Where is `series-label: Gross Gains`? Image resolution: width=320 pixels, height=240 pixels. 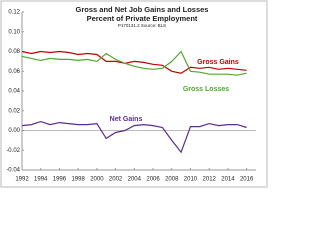 series-label: Gross Gains is located at coordinates (218, 62).